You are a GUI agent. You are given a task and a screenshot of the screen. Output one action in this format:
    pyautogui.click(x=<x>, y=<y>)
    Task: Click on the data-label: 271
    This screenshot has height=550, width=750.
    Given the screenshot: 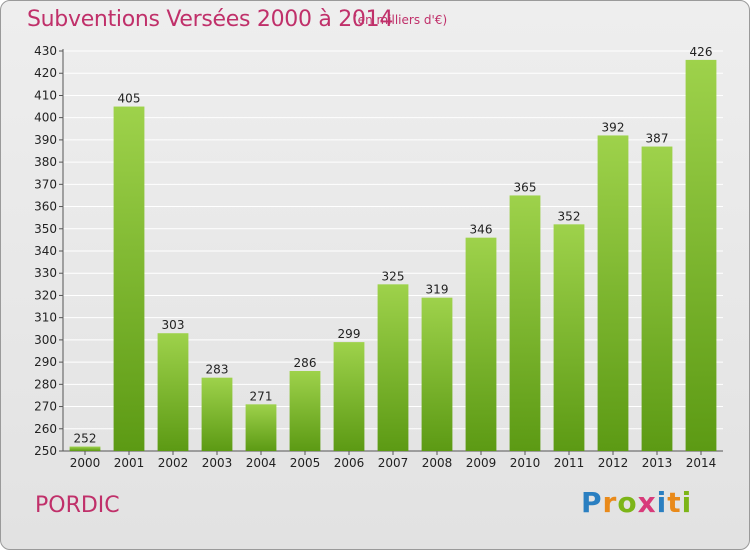 What is the action you would take?
    pyautogui.click(x=261, y=396)
    